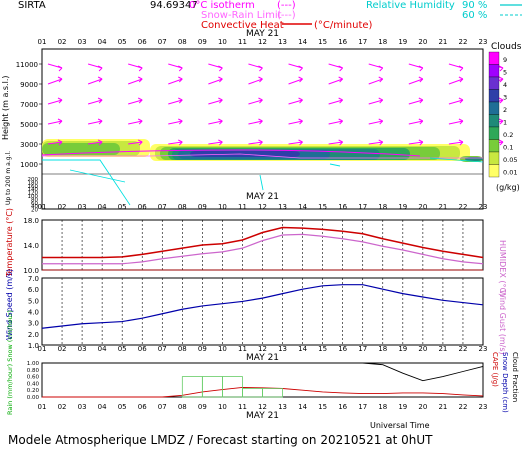  What do you see at coordinates (34, 207) in the screenshot?
I see `lower-ytick: 40` at bounding box center [34, 207].